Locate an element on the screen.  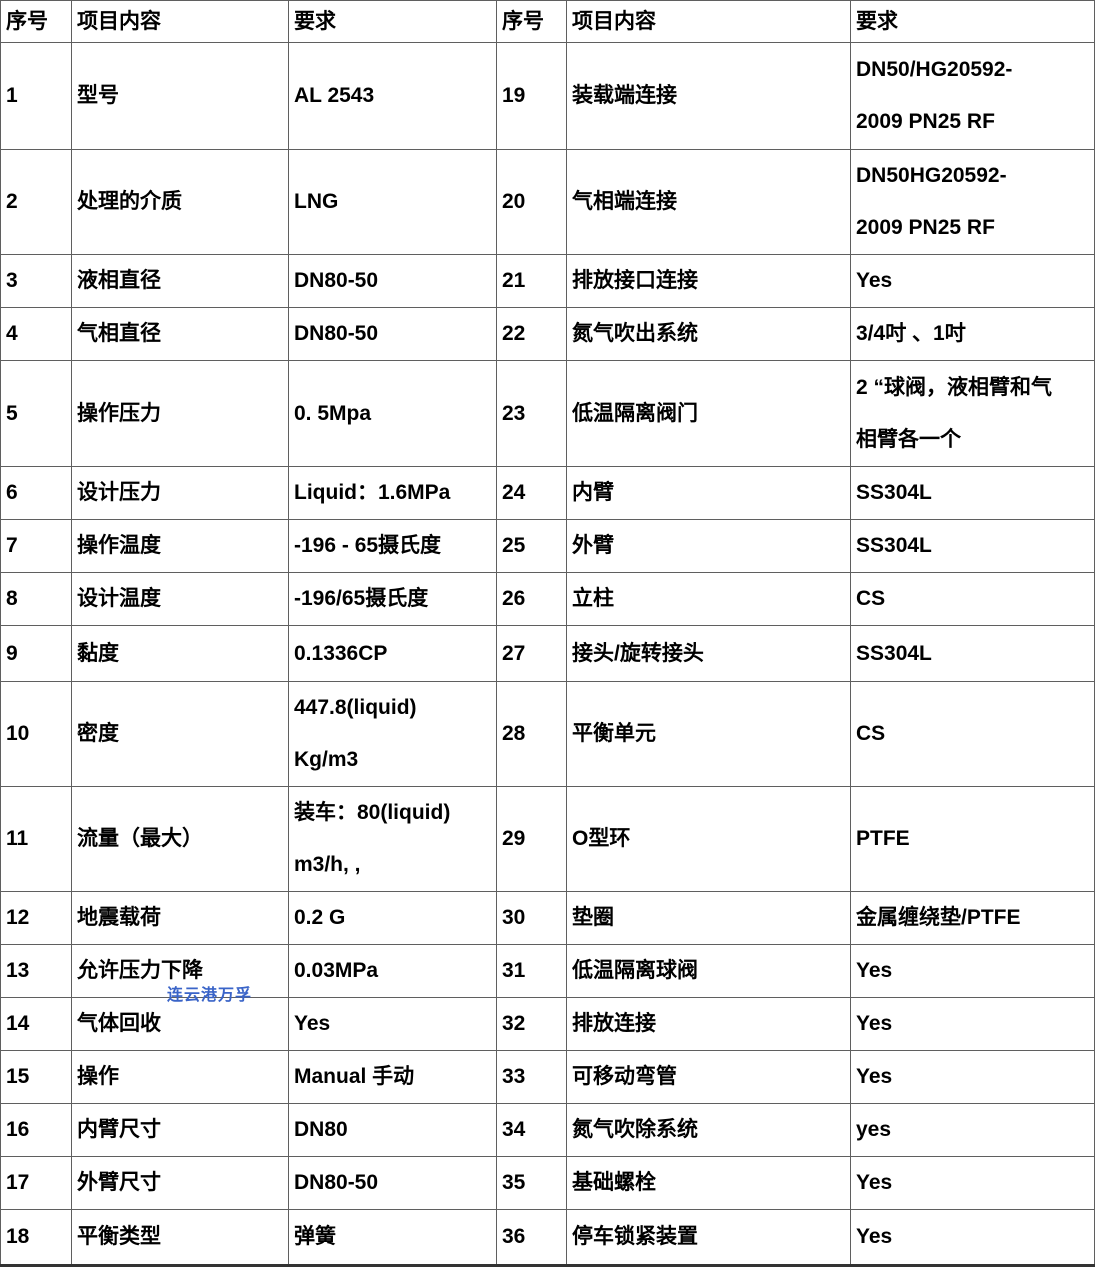
item-cell: 低温隔离球阀 is located at coordinates (708, 971).